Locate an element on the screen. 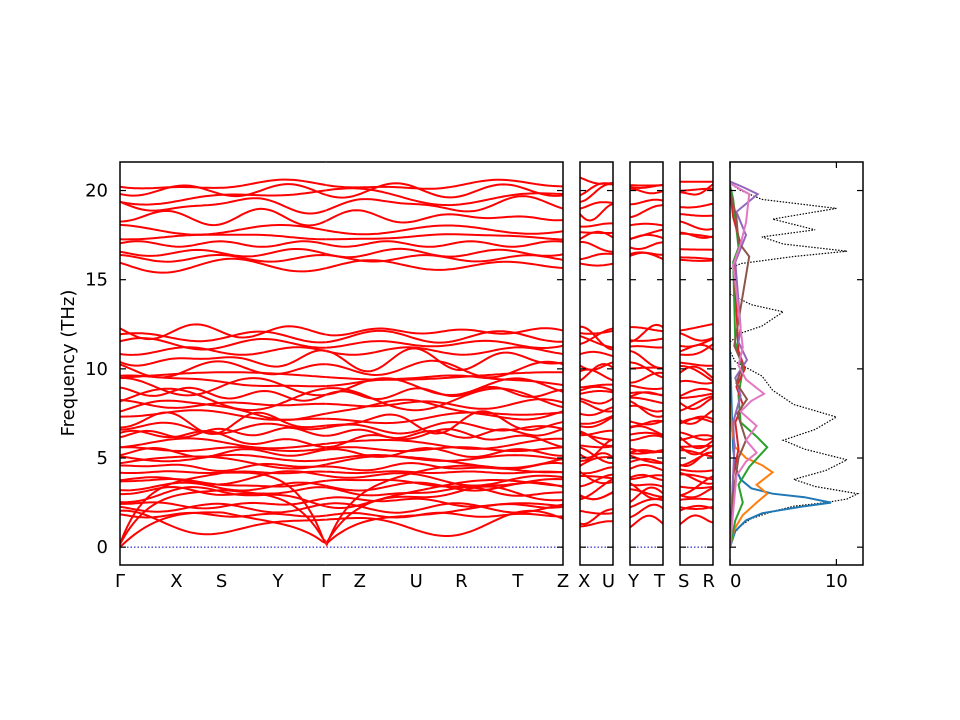 This screenshot has width=960, height=720. kpoint-label: S is located at coordinates (221, 581).